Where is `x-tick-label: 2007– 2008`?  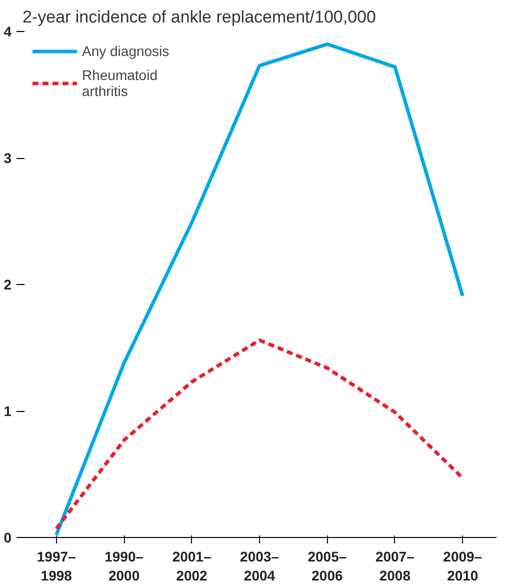 x-tick-label: 2007– 2008 is located at coordinates (395, 566).